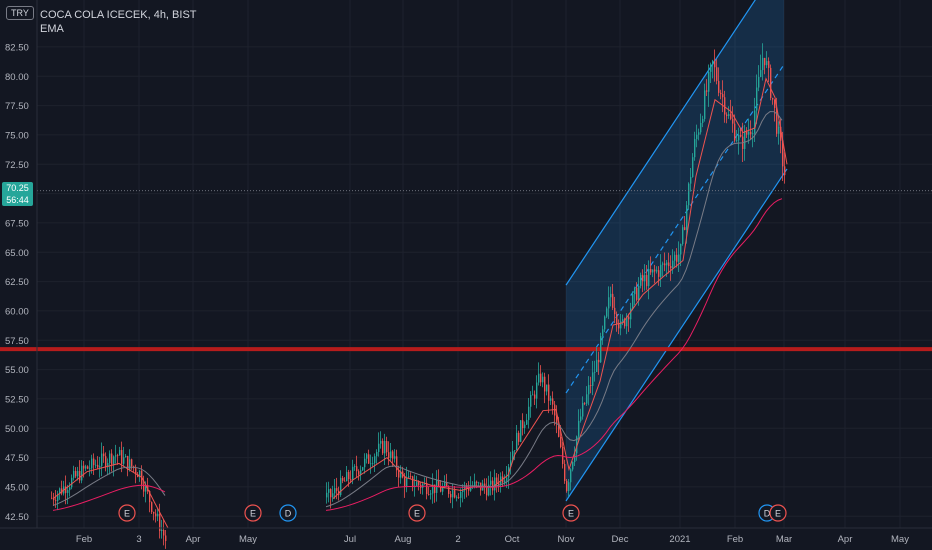  Describe the element at coordinates (17, 282) in the screenshot. I see `y-tick-label: 62.50` at that location.